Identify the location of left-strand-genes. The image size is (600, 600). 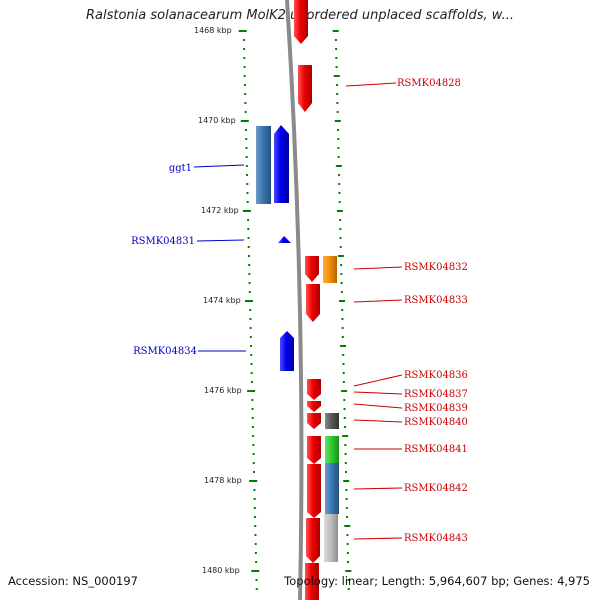
(275, 248).